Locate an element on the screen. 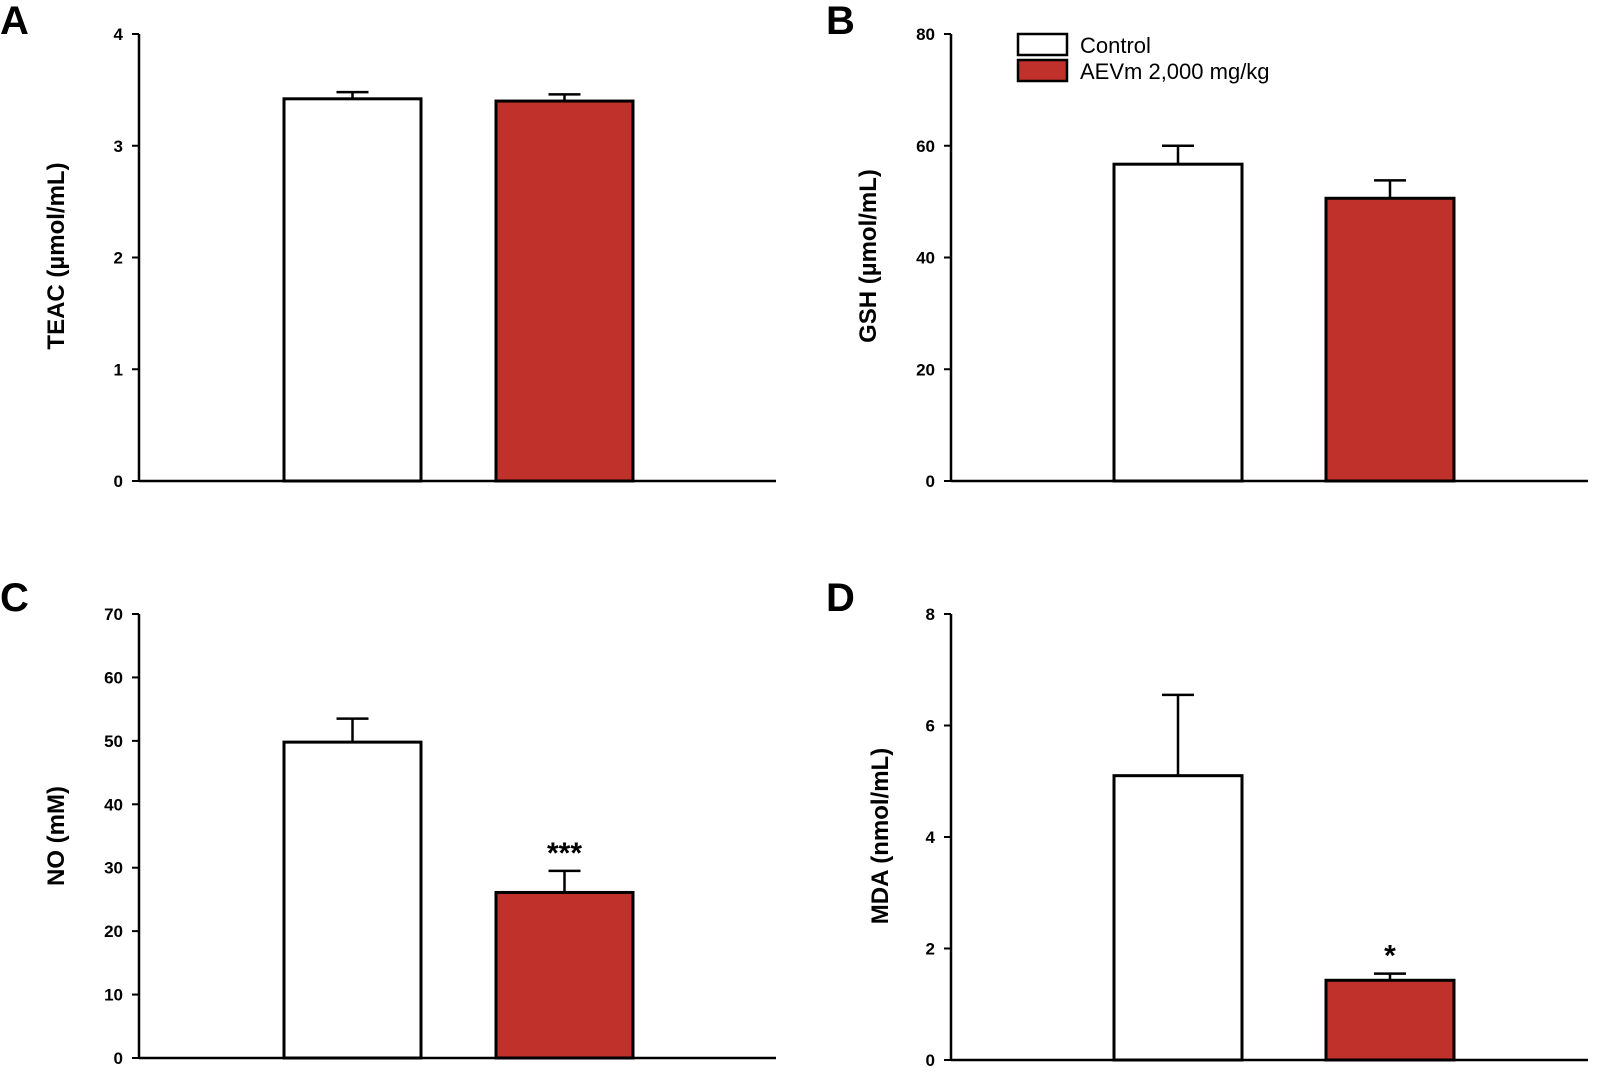  panel-letter: B is located at coordinates (840, 21).